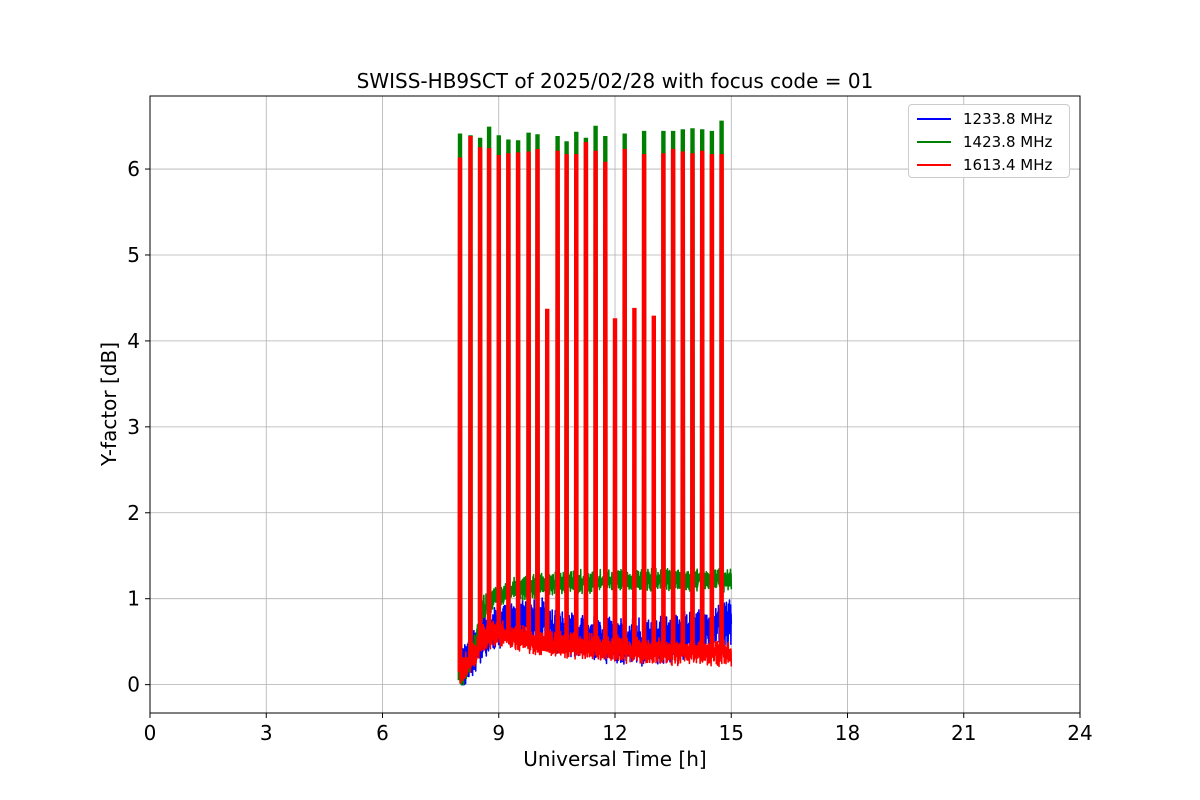  Describe the element at coordinates (133, 685) in the screenshot. I see `y-tick-label: 0` at that location.